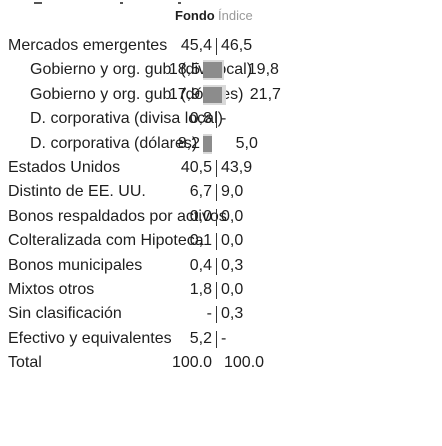  I want to click on row-label: Distinto de EE. UU., so click(77, 192).